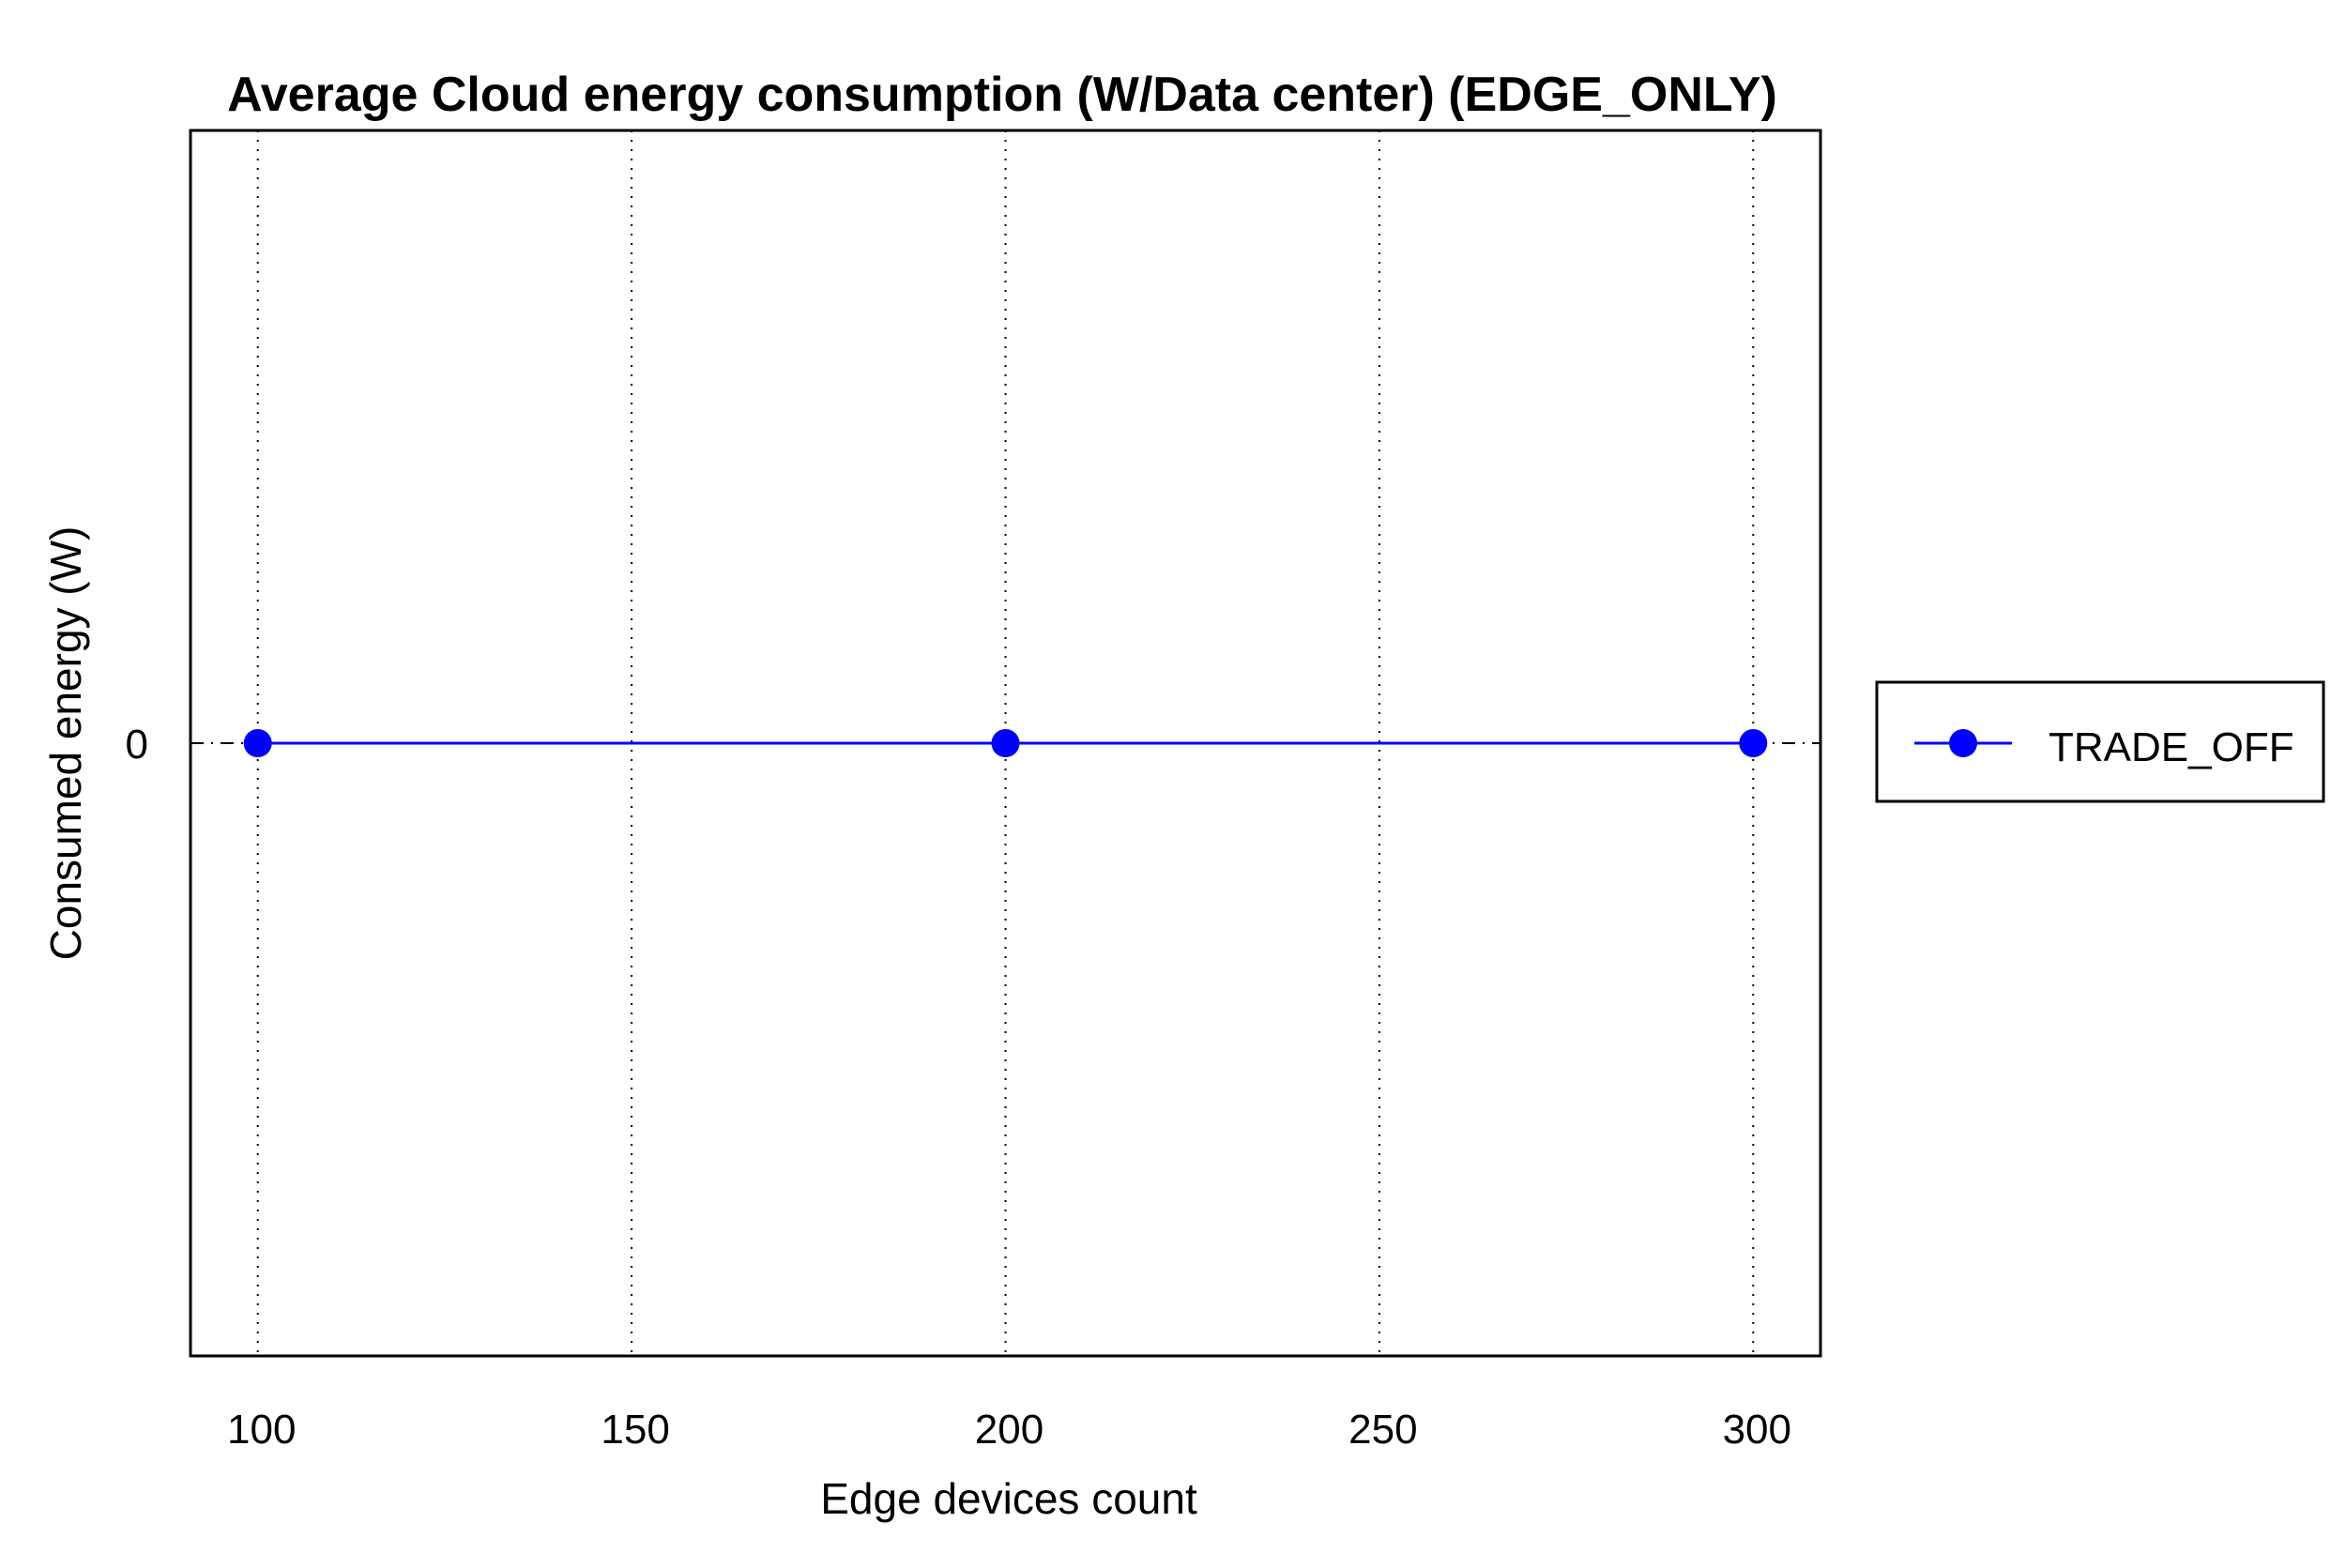 The width and height of the screenshot is (2346, 1568). Describe the element at coordinates (2172, 747) in the screenshot. I see `legend-label-trade-off: TRADE_OFF` at that location.